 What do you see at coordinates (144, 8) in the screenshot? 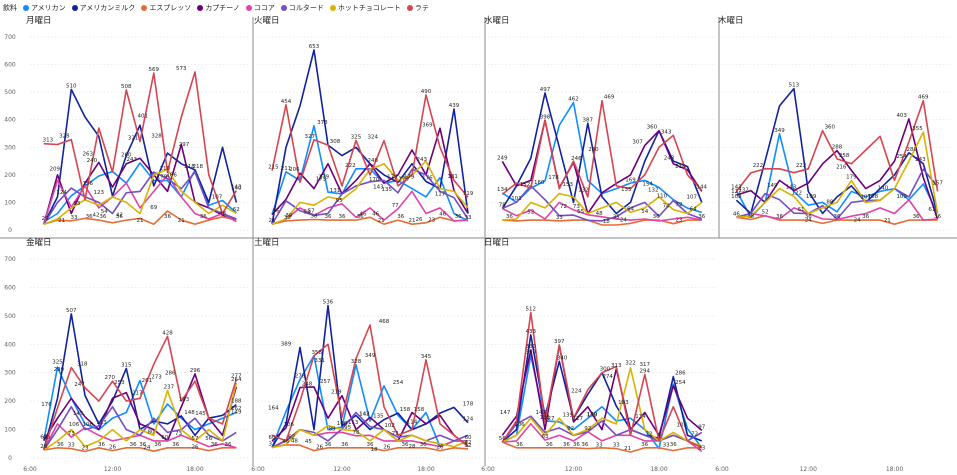
I see `legend-marker-icon` at bounding box center [144, 8].